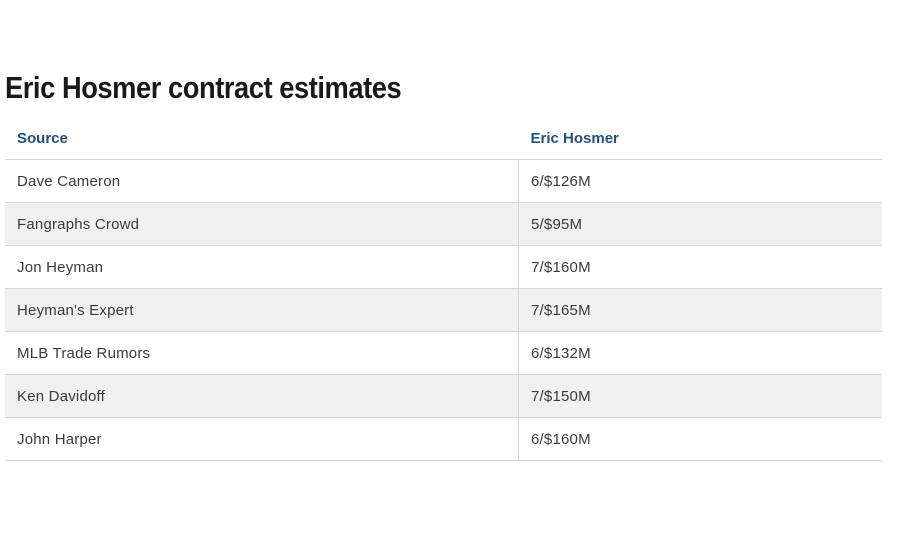 The height and width of the screenshot is (535, 900). What do you see at coordinates (700, 181) in the screenshot?
I see `estimate-cell: 6/$126M` at bounding box center [700, 181].